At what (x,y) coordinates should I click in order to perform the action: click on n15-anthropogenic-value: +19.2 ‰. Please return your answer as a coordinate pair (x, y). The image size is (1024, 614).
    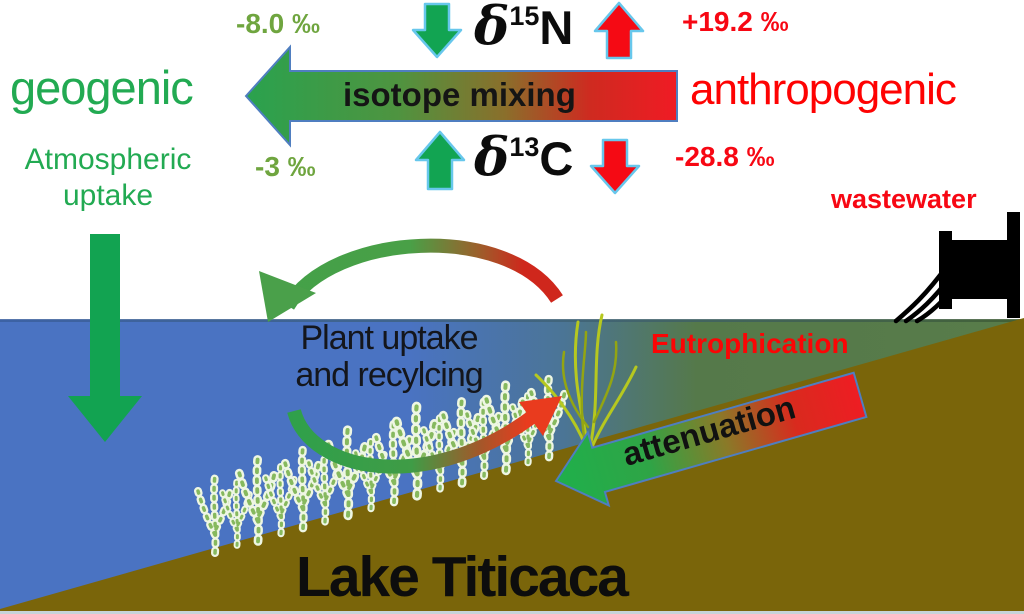
    Looking at the image, I should click on (735, 21).